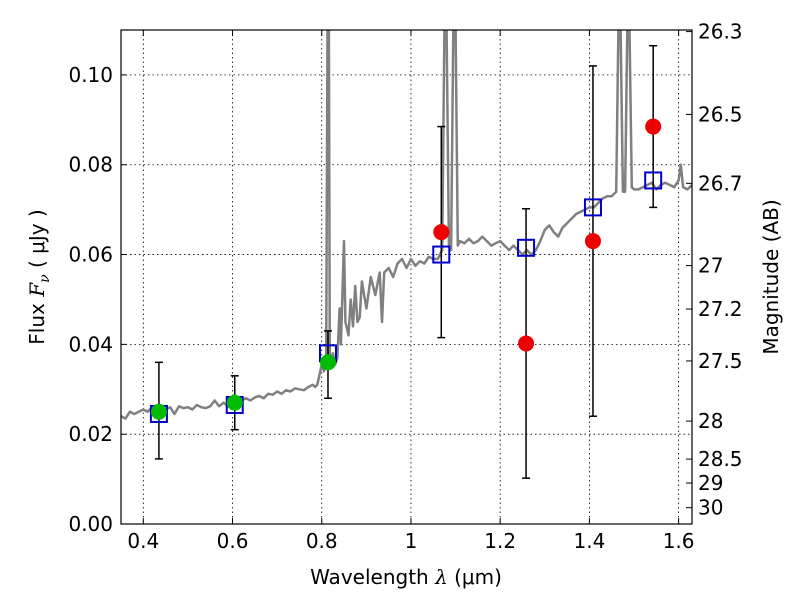 This screenshot has height=600, width=800. I want to click on magnitude-axis-label: Magnitude (AB), so click(771, 276).